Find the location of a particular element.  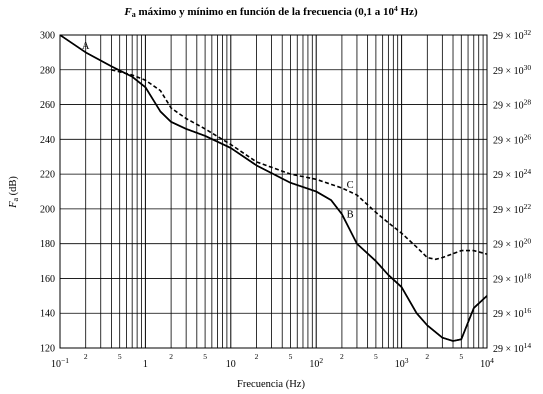

y-axis-label-subscript: a is located at coordinates (15, 200).